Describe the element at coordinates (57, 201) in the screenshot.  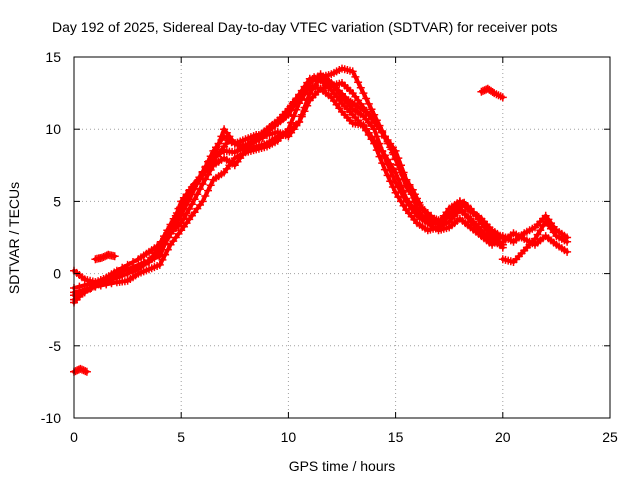
I see `y-tick-label: 5` at that location.